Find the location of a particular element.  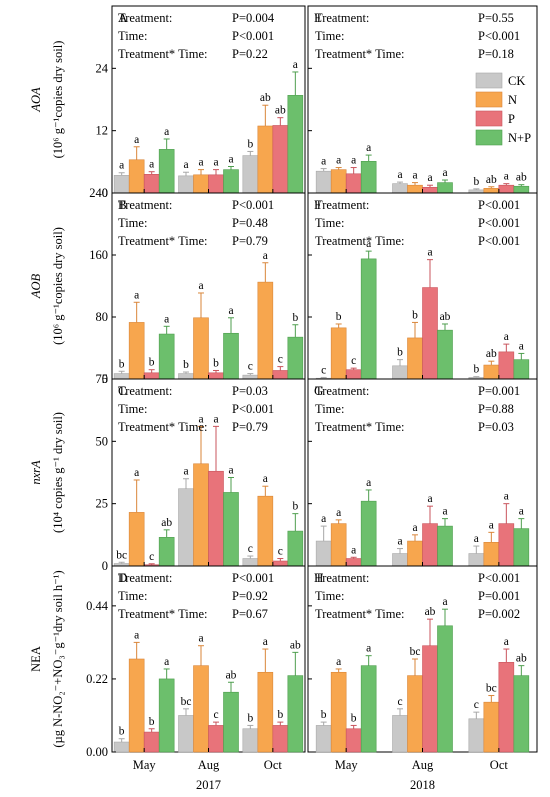

stat-value: P=0.92 is located at coordinates (250, 596).